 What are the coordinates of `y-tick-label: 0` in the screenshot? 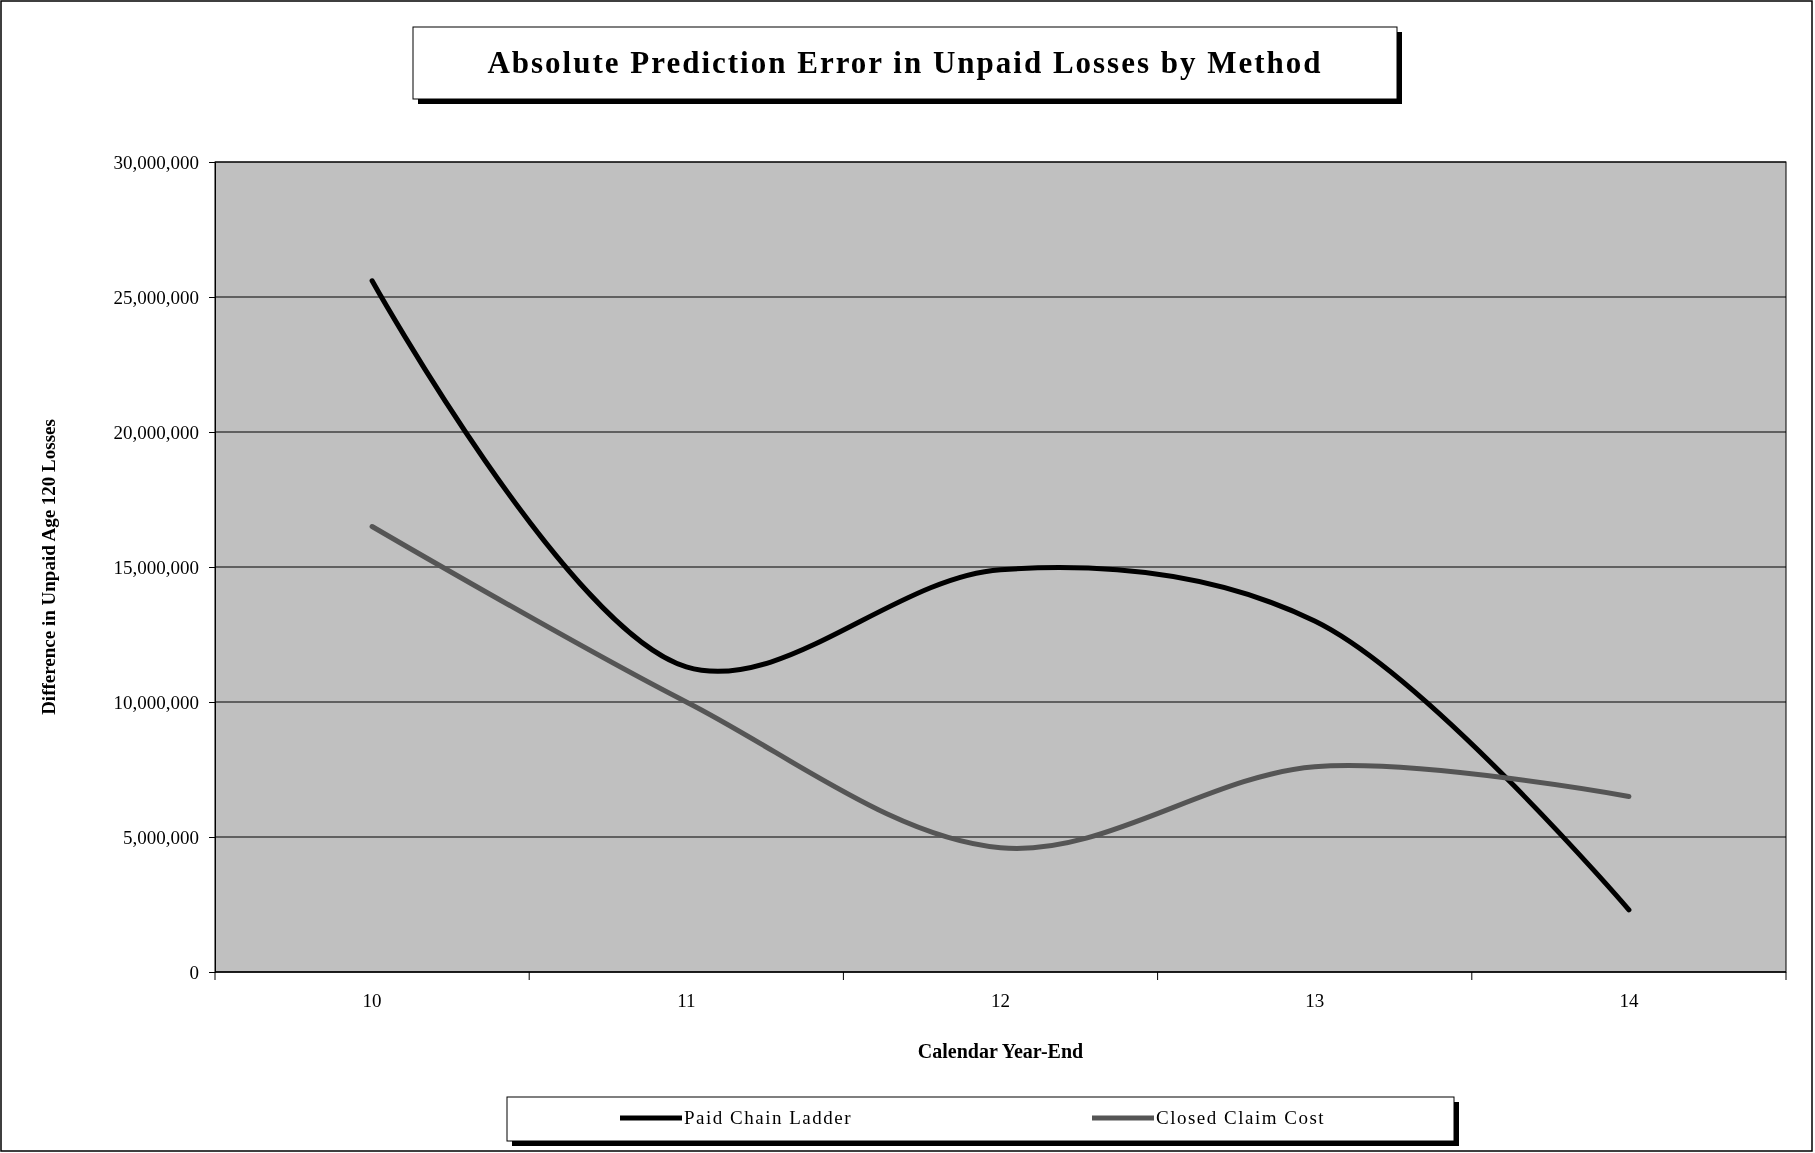 It's located at (194, 972).